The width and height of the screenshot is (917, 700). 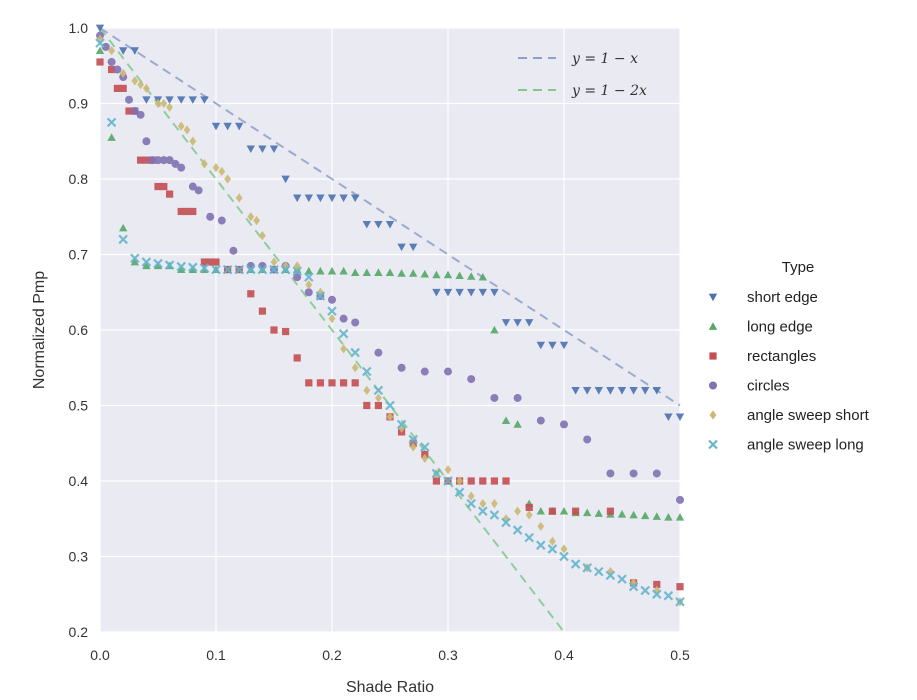 I want to click on reference-legend-label: y = 1 − x, so click(x=604, y=59).